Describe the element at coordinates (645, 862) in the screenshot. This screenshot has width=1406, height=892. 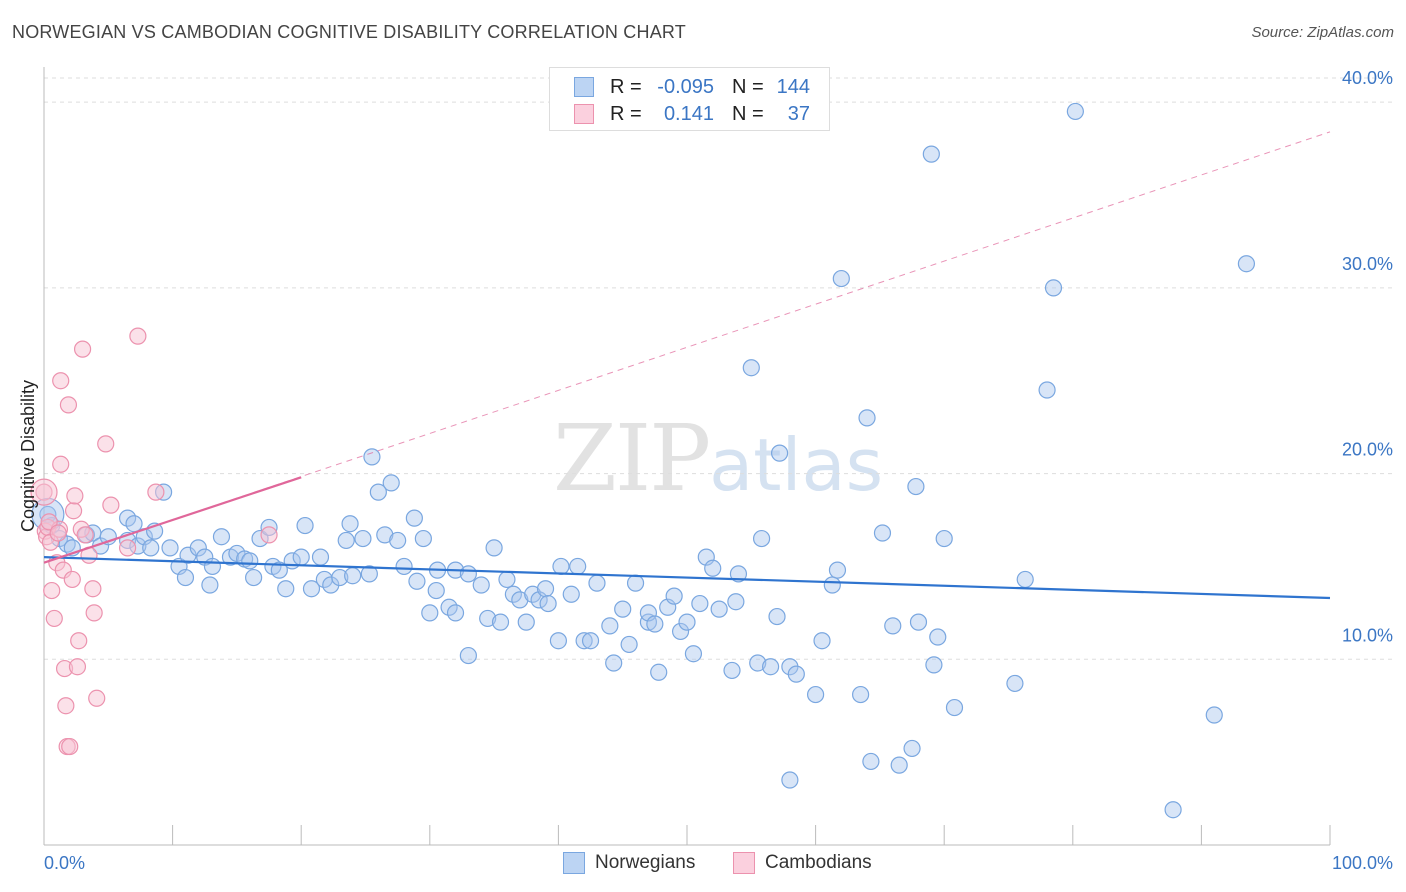
I see `bottom-legend-label-norwegians: Norwegians` at that location.